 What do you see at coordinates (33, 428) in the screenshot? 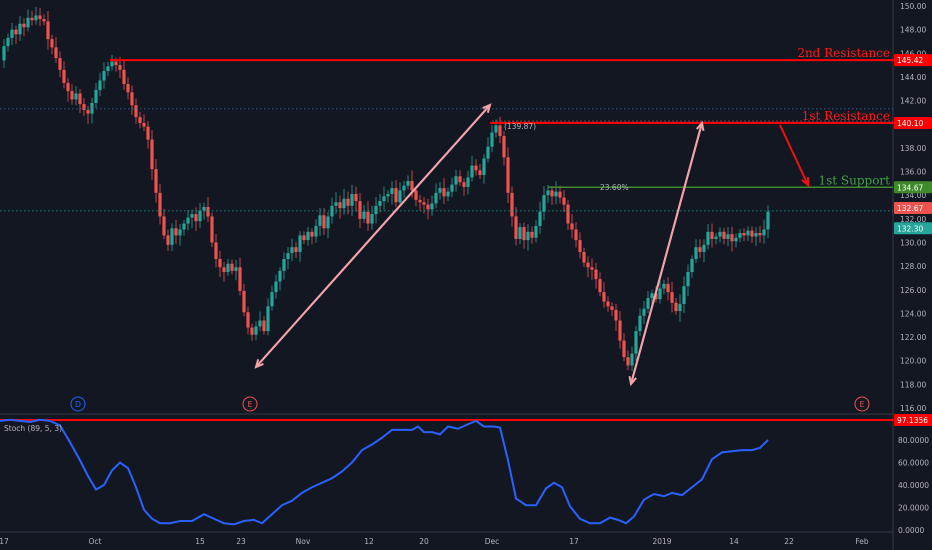
I see `oscillator-label: Stoch (89, 5, 3)` at bounding box center [33, 428].